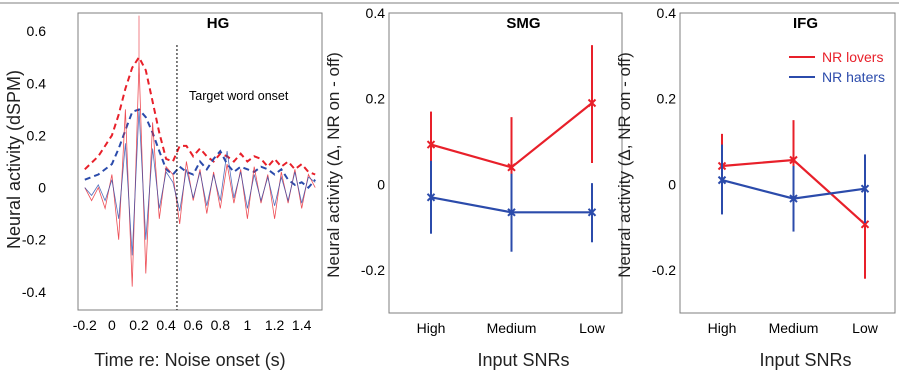  Describe the element at coordinates (37, 83) in the screenshot. I see `hg-y-tick-label: 0.4` at that location.